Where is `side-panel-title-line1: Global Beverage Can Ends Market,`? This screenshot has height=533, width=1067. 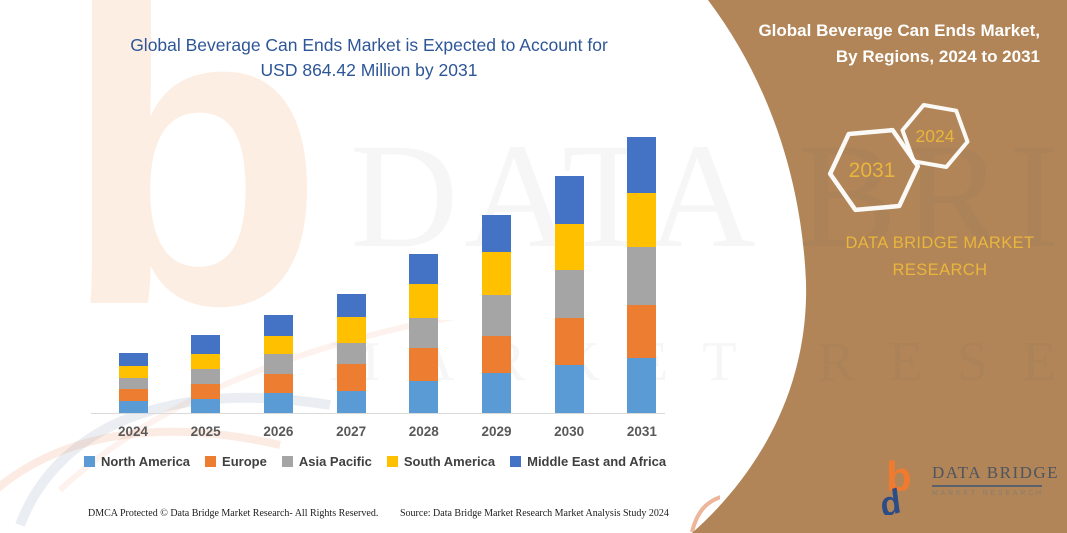 side-panel-title-line1: Global Beverage Can Ends Market, is located at coordinates (899, 30).